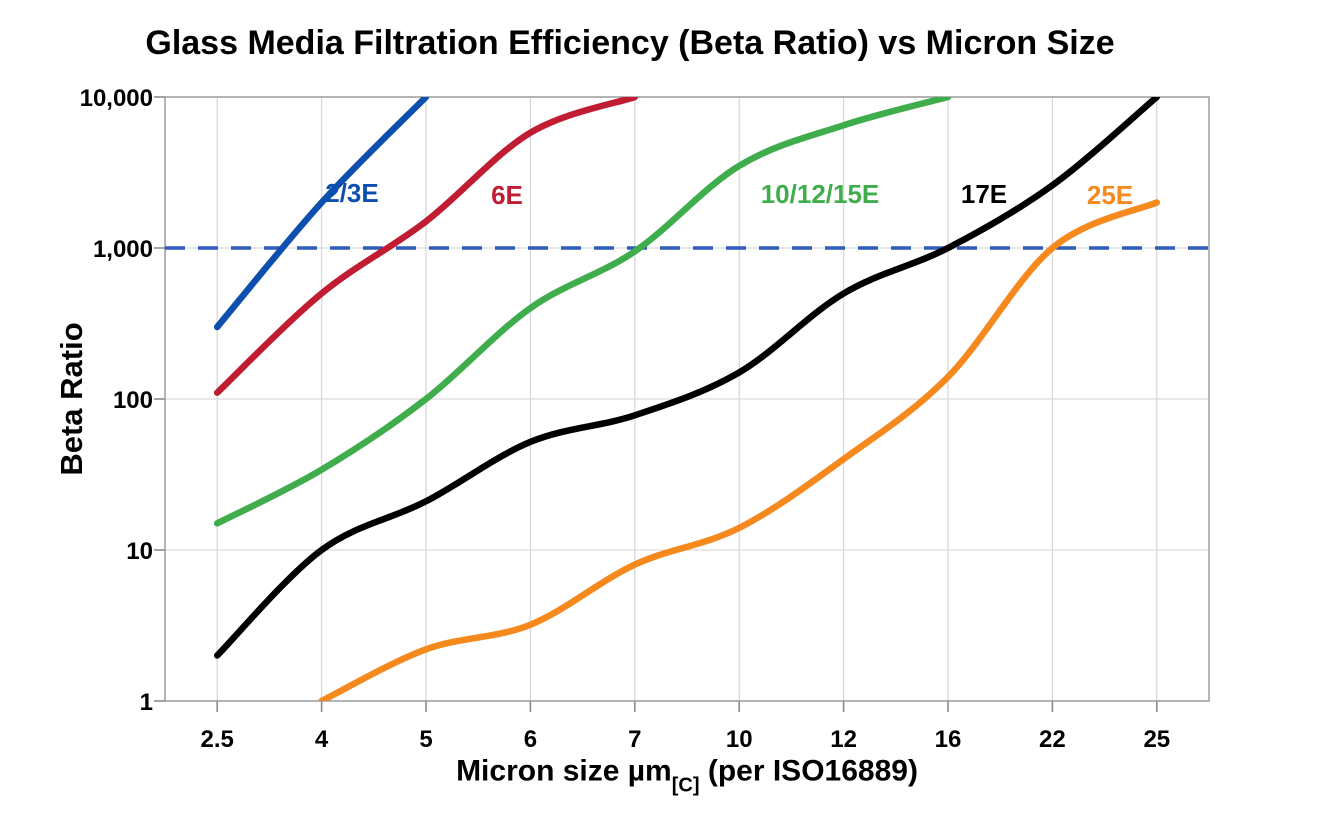 This screenshot has height=820, width=1320. I want to click on series-label-25E: 25E, so click(1110, 195).